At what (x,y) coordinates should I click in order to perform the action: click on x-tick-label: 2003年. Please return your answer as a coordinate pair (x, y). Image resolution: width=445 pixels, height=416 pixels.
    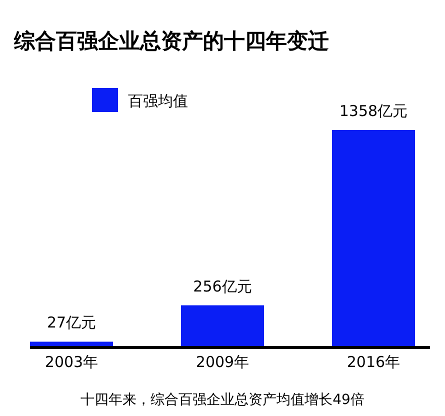
    Looking at the image, I should click on (71, 362).